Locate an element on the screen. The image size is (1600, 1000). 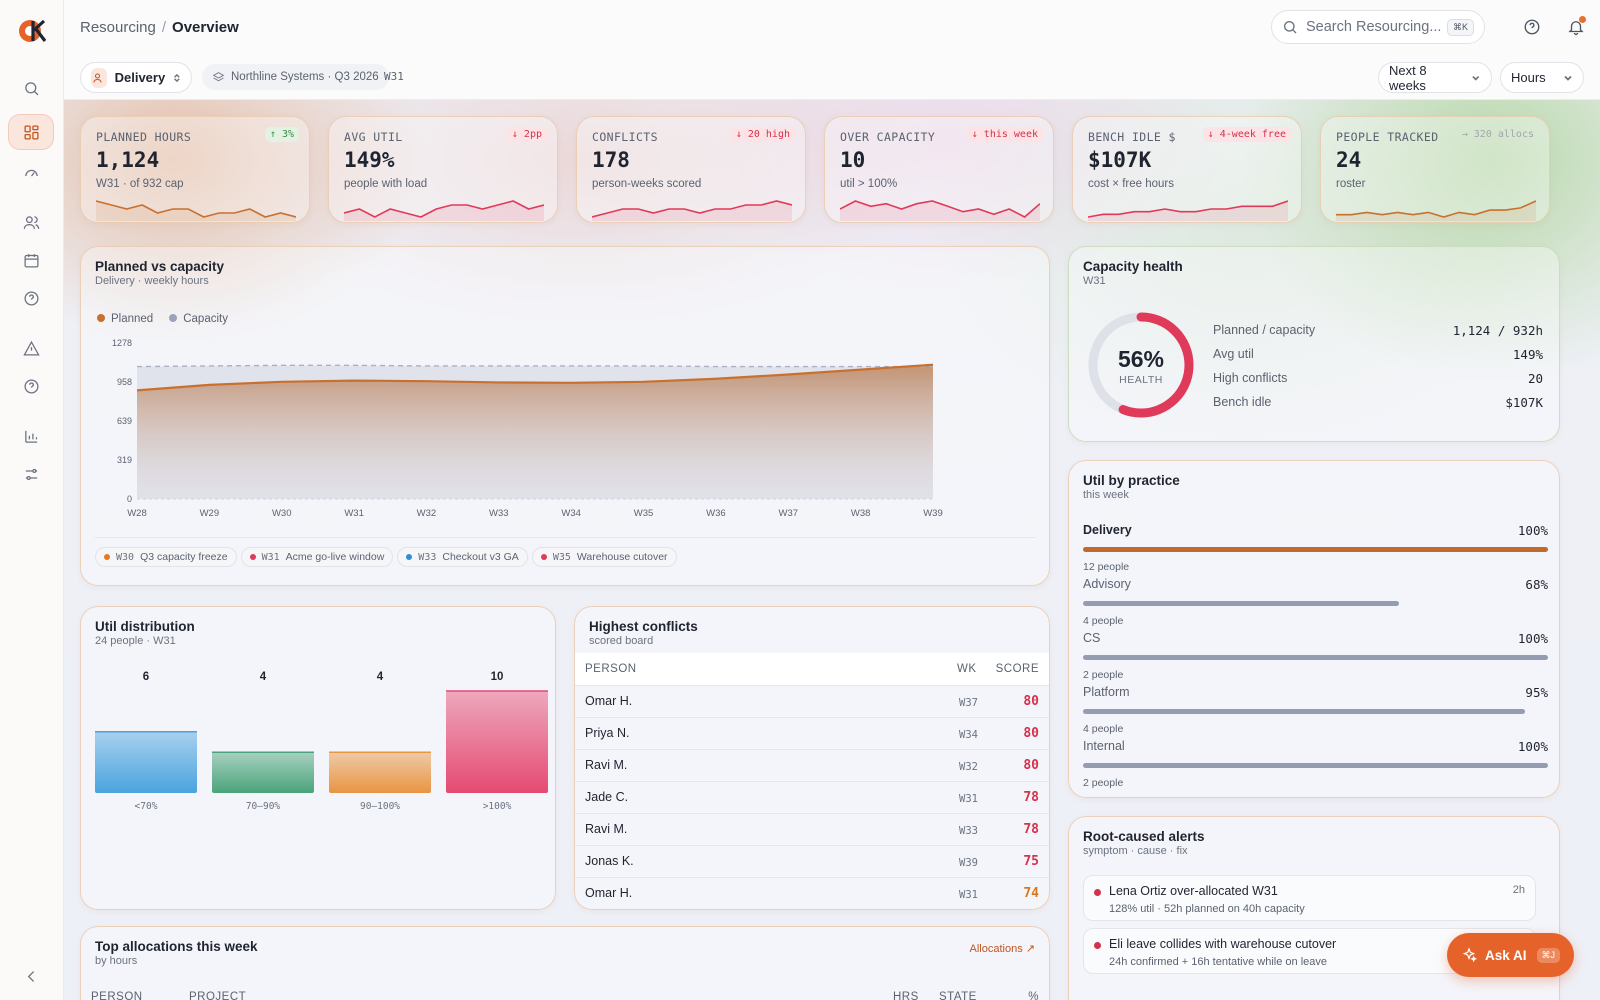
event-chip: W33 Checkout v3 GA is located at coordinates (462, 557).